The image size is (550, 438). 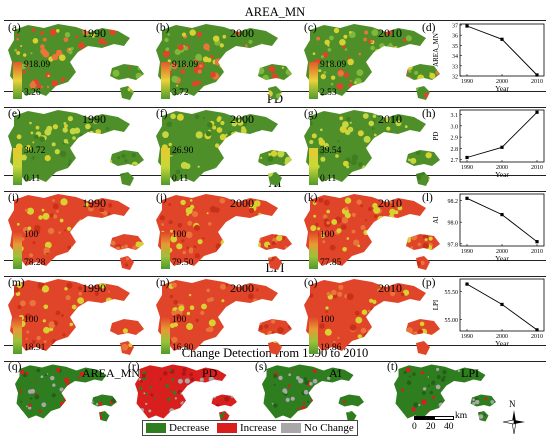 I want to click on line-chart-svg: 32 33 34 35 36 37 1990 2000 2010 Year AREA_MN, so click(x=488, y=58).